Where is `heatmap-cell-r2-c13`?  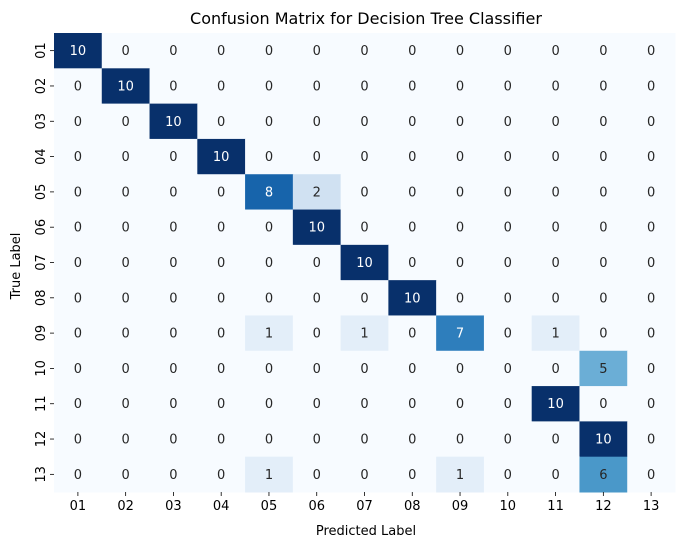
heatmap-cell-r2-c13 is located at coordinates (651, 86).